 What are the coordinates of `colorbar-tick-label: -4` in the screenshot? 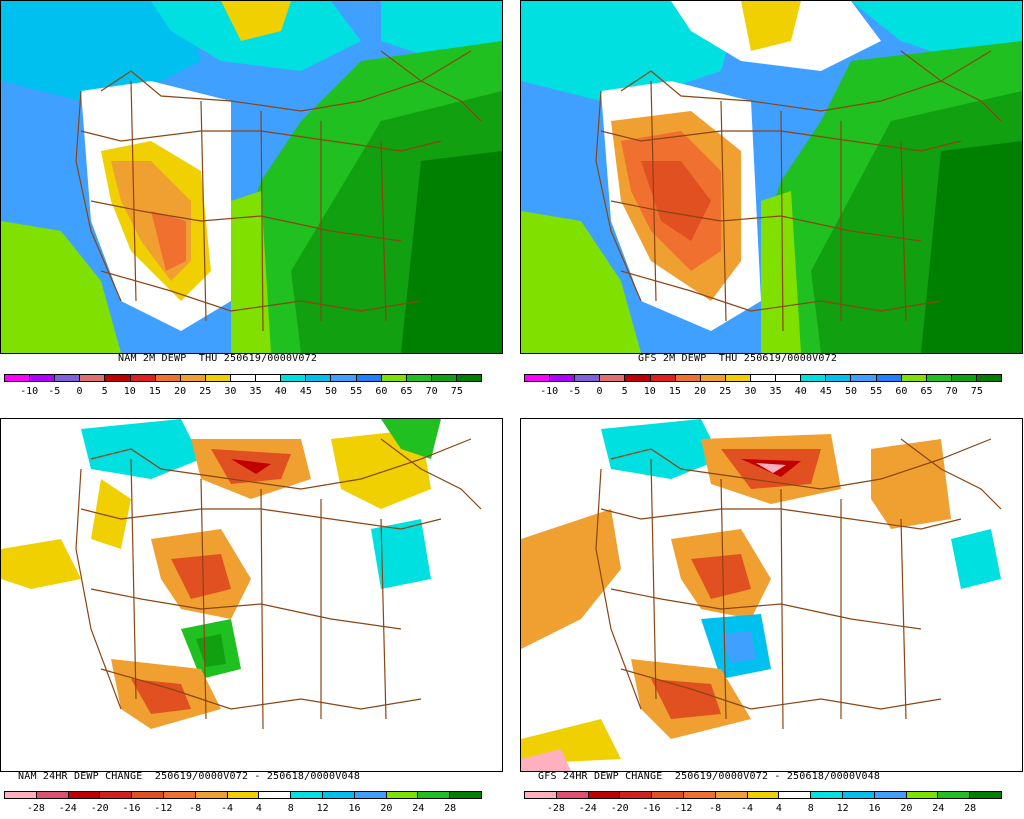 It's located at (747, 808).